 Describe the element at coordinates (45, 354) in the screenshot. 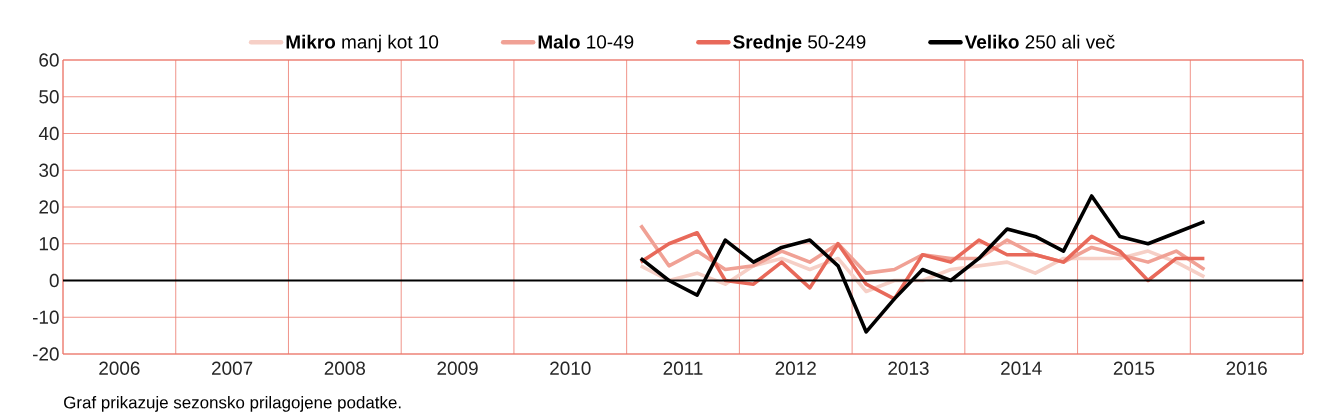

I see `y-tick-label: -20` at that location.